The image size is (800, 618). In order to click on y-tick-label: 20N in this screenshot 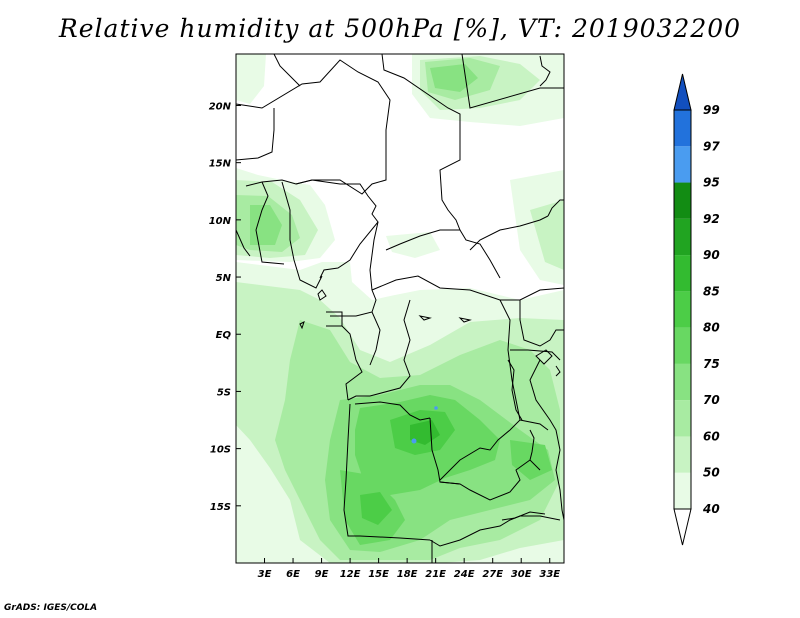, I will do `click(220, 106)`.